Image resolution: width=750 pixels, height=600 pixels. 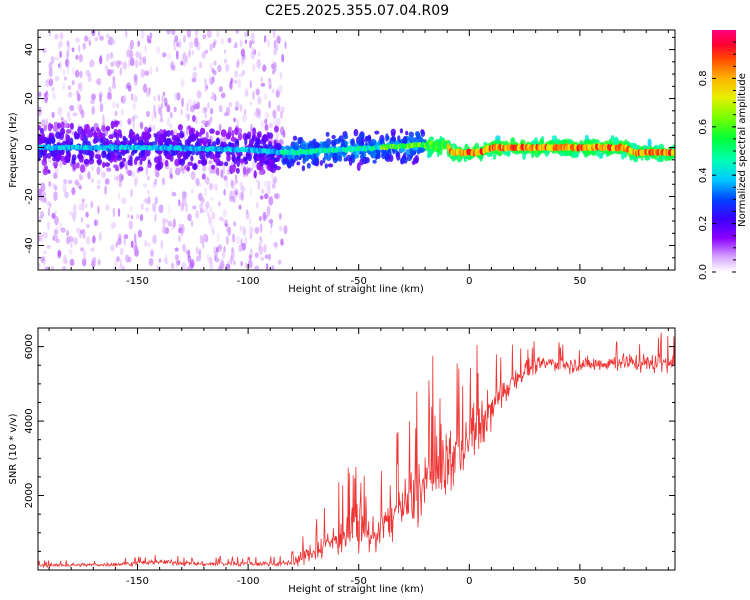 What do you see at coordinates (580, 581) in the screenshot?
I see `x-tick-label: 50` at bounding box center [580, 581].